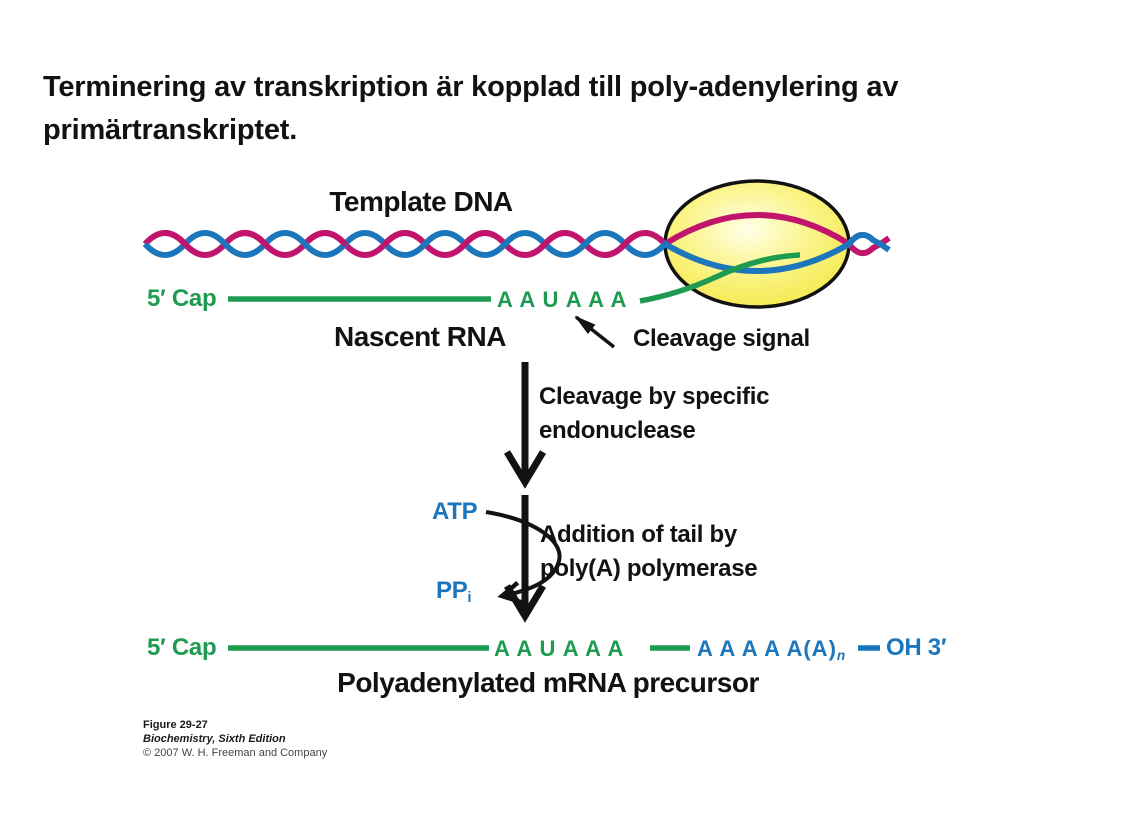  I want to click on atp-ppi-curved-arrow, so click(523, 557).